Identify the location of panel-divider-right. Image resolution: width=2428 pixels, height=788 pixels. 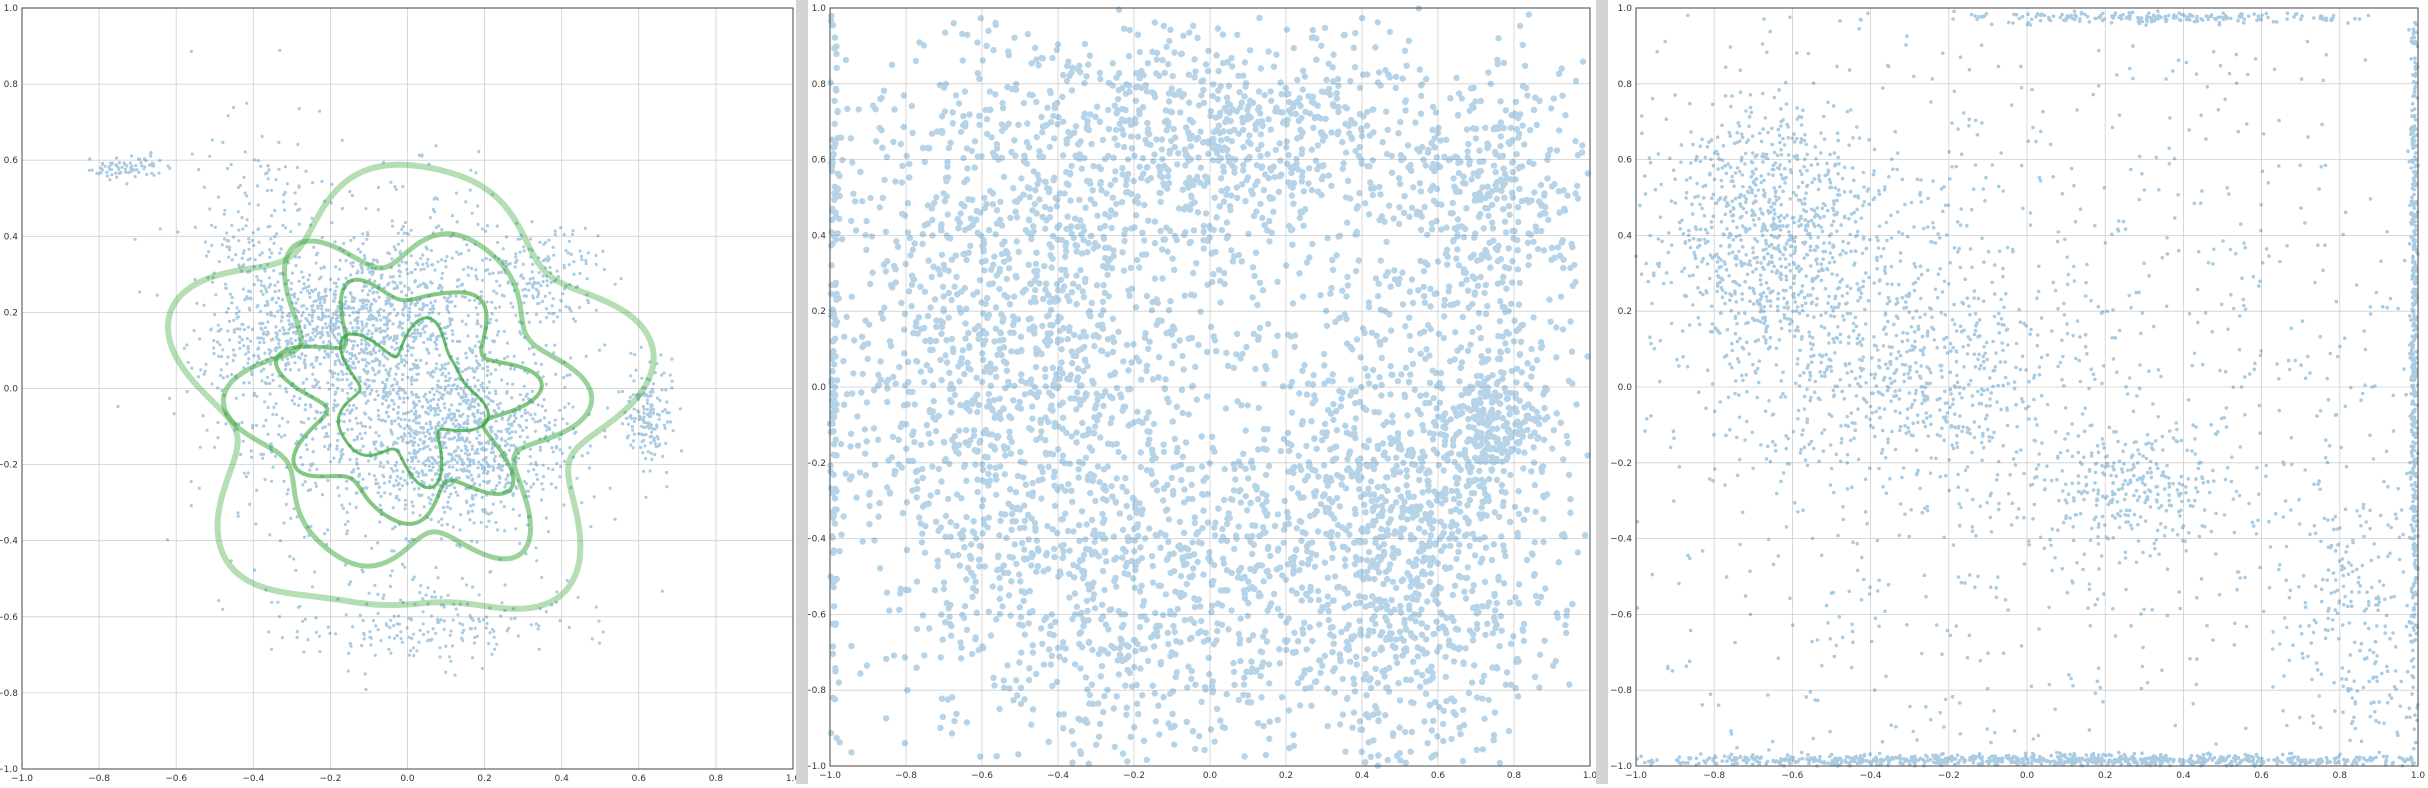
(1602, 392).